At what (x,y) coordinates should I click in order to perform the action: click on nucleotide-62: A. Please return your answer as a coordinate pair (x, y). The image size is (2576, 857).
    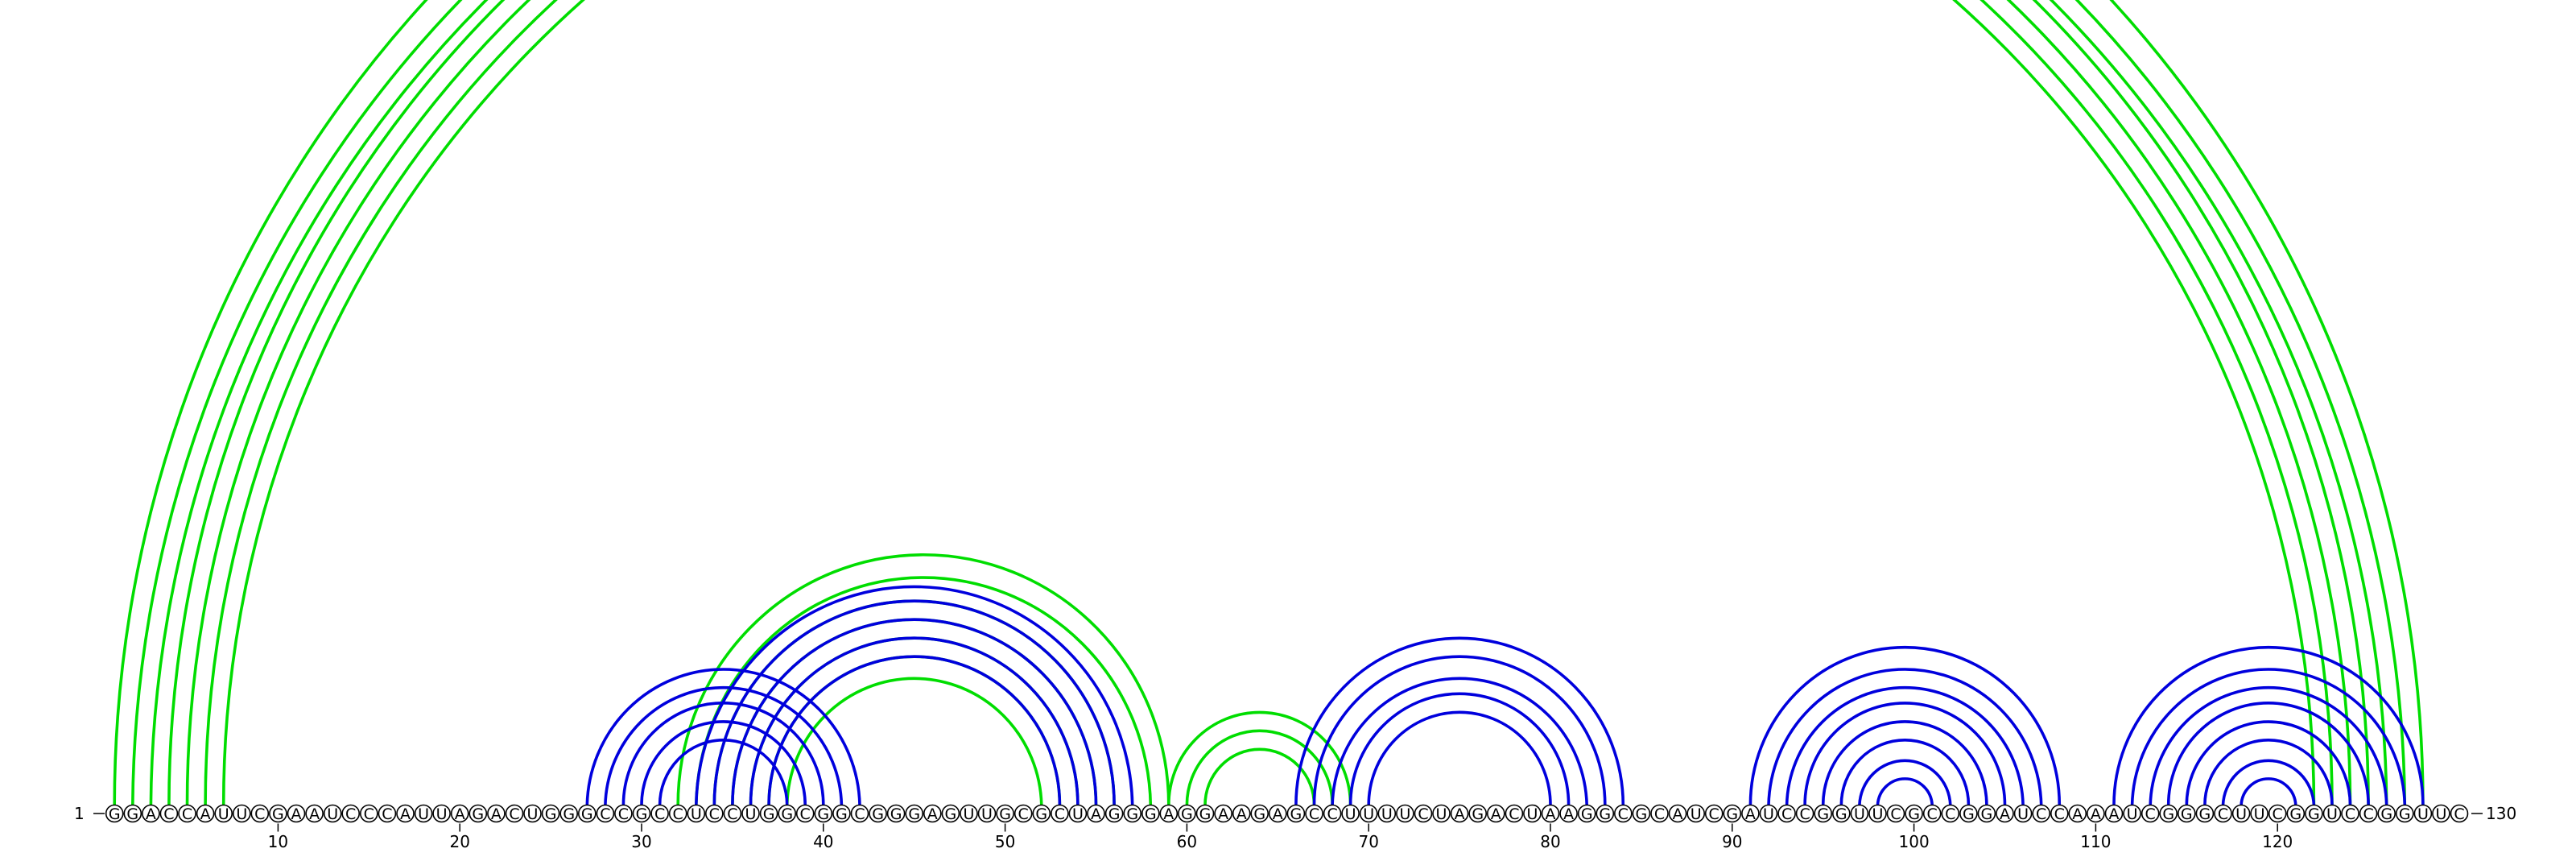
    Looking at the image, I should click on (1223, 813).